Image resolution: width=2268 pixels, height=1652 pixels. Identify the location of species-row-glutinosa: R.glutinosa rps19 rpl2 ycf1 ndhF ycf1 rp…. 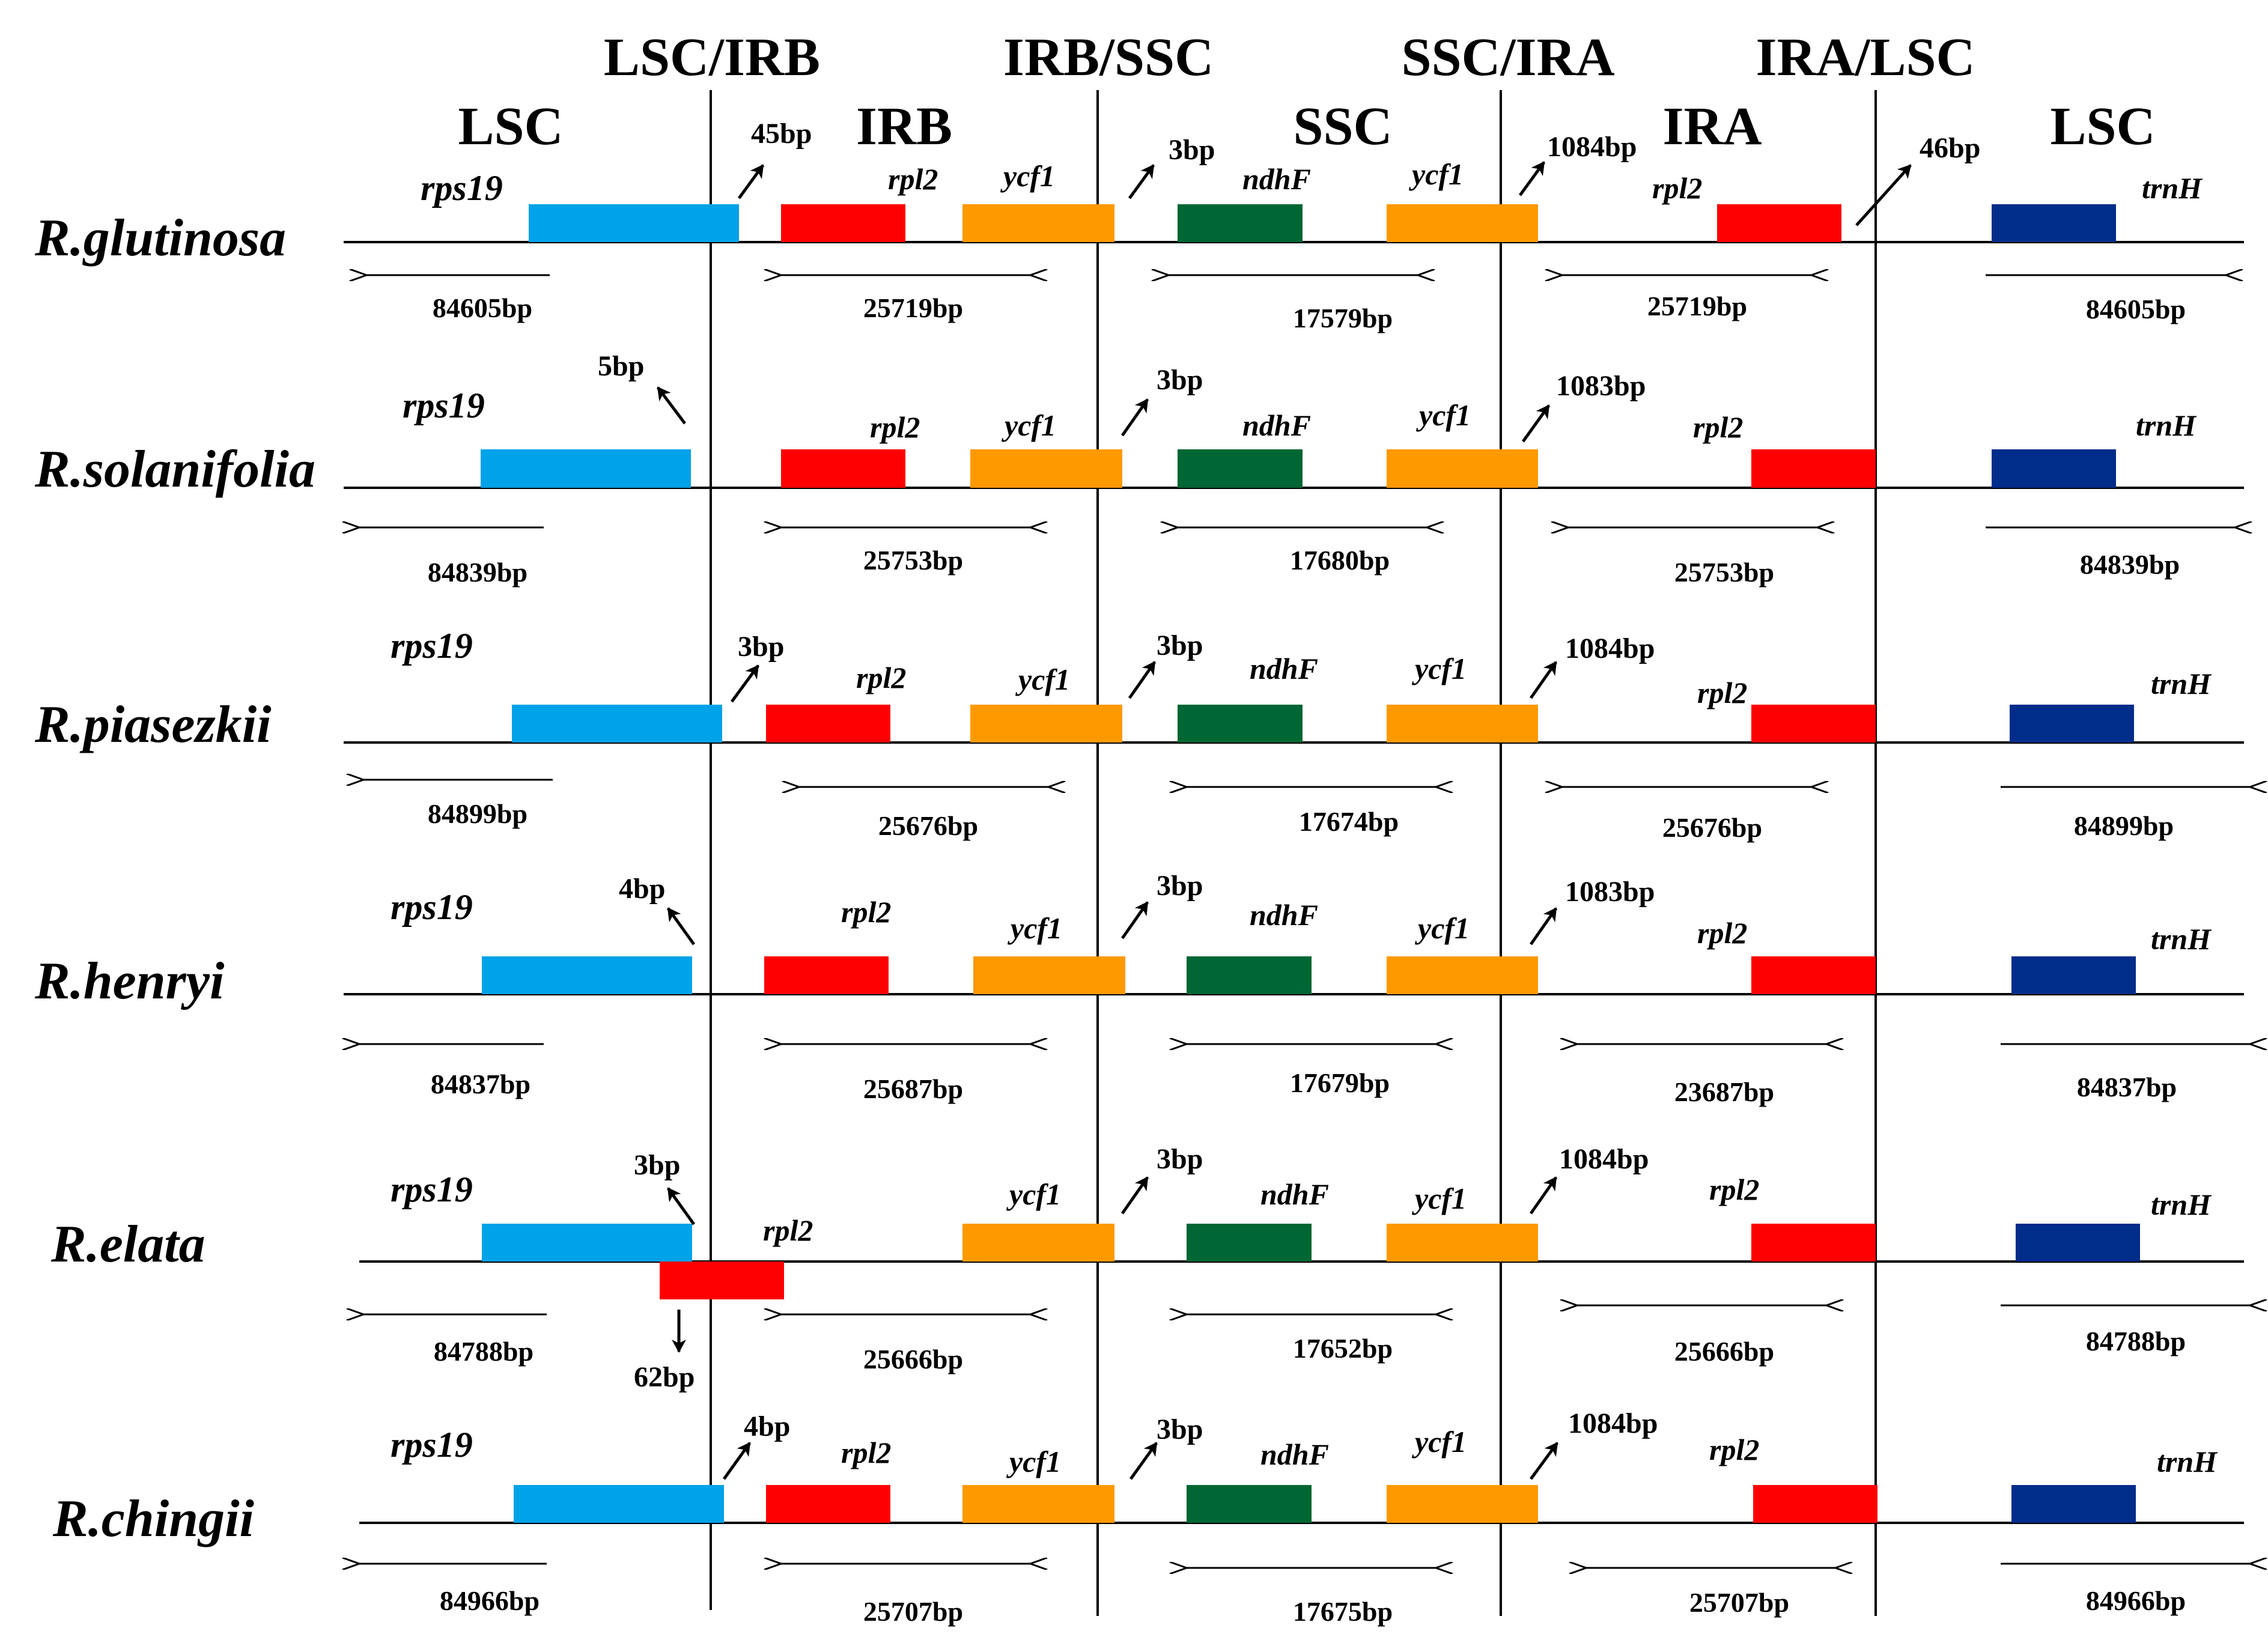
(1139, 225).